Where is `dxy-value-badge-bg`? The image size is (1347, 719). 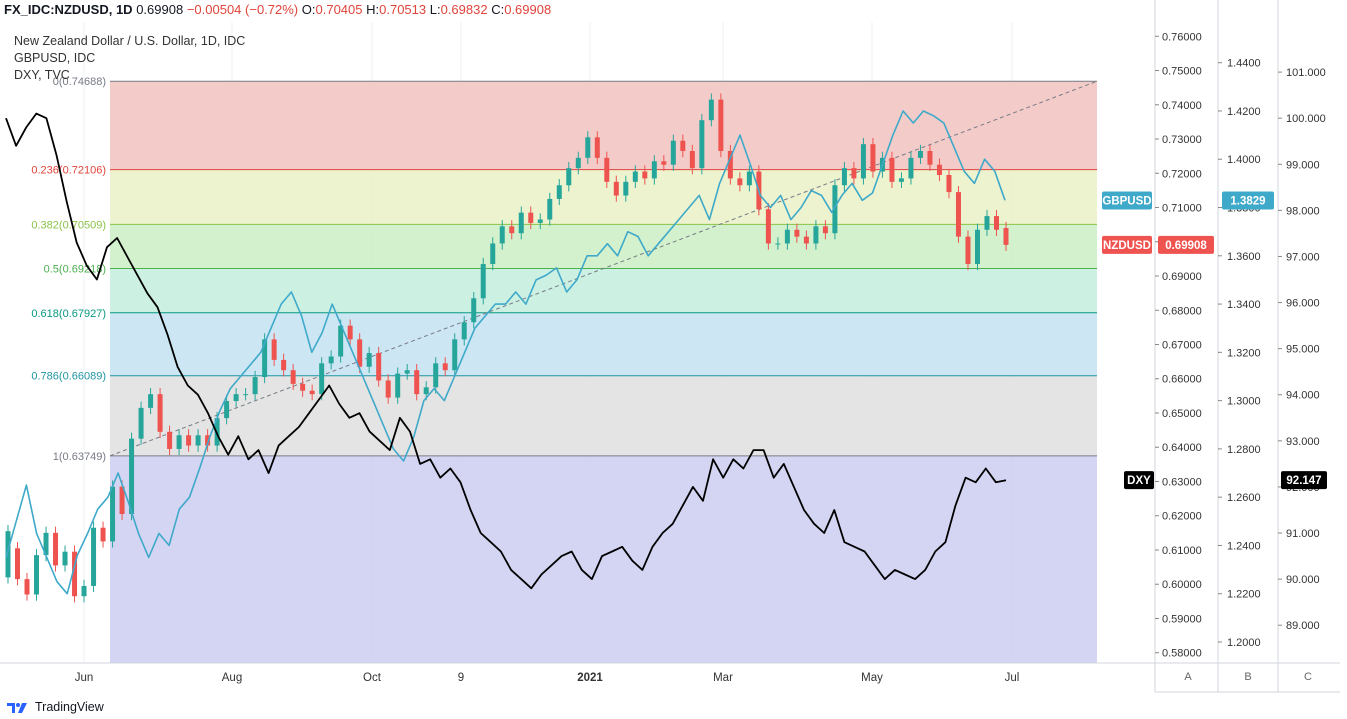 dxy-value-badge-bg is located at coordinates (1304, 480).